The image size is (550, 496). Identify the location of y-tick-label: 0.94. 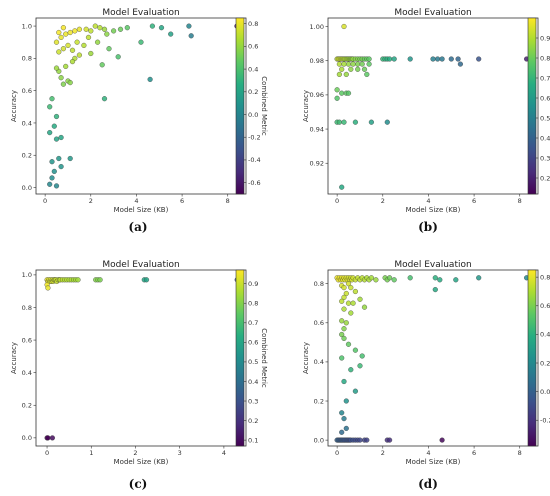
(317, 129).